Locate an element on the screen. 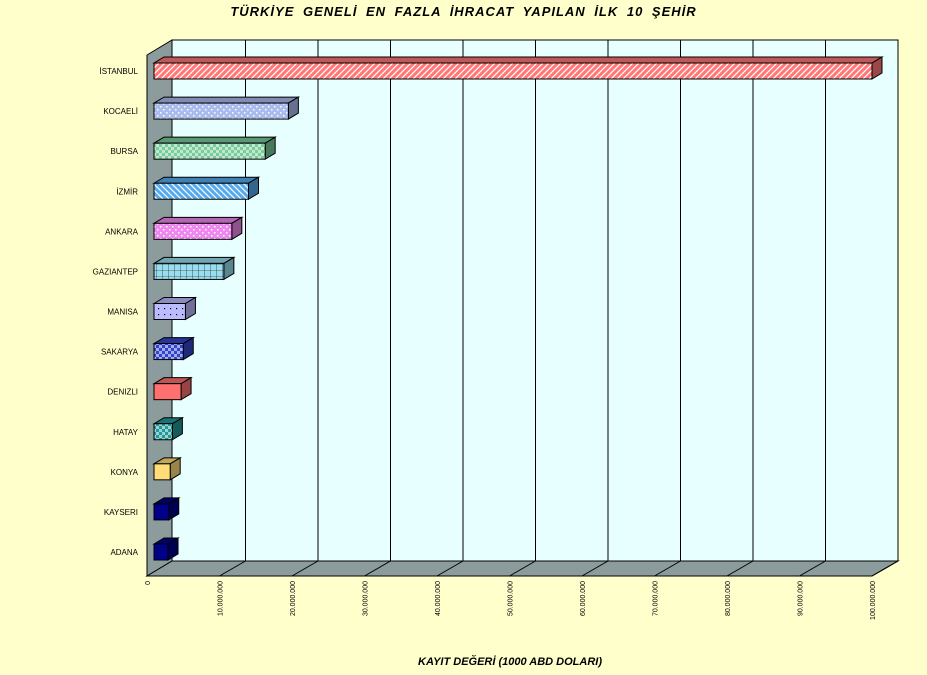 The height and width of the screenshot is (675, 927). category-label: GAZIANTEP is located at coordinates (115, 271).